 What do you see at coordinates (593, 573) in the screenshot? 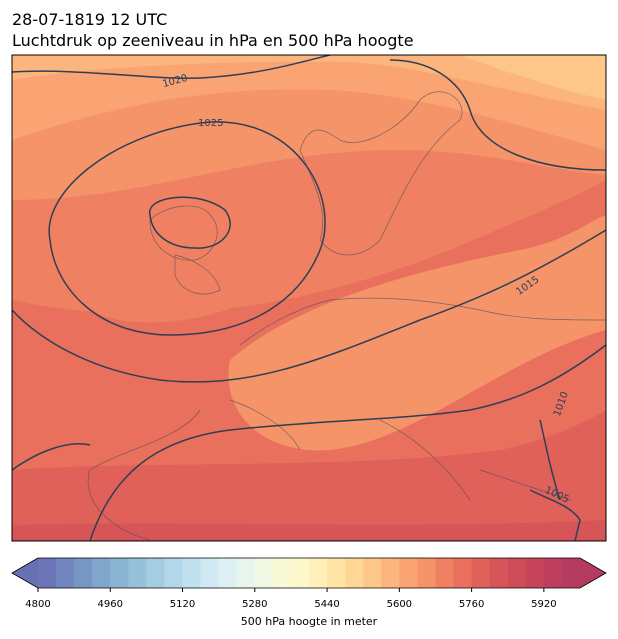
I see `colorbar-over` at bounding box center [593, 573].